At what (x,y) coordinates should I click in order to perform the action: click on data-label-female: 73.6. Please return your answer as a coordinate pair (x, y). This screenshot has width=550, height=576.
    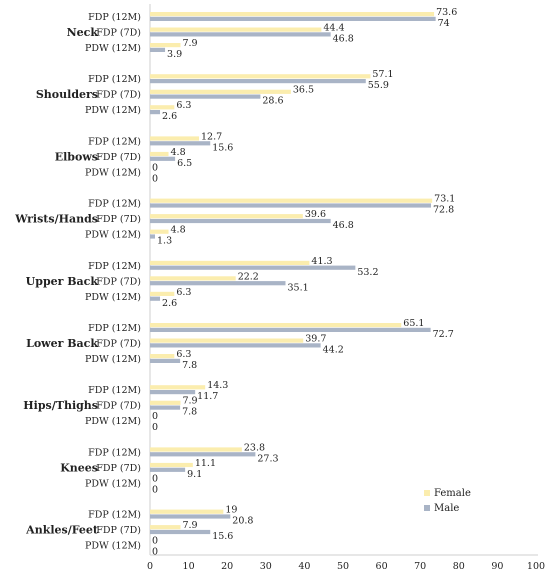
    Looking at the image, I should click on (446, 12).